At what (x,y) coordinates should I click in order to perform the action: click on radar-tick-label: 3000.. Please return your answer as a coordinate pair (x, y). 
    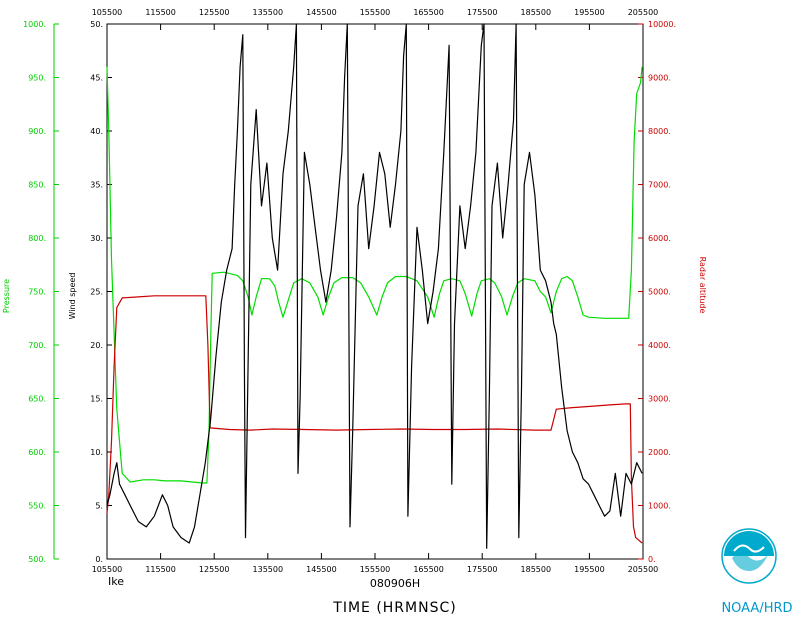
    Looking at the image, I should click on (659, 399).